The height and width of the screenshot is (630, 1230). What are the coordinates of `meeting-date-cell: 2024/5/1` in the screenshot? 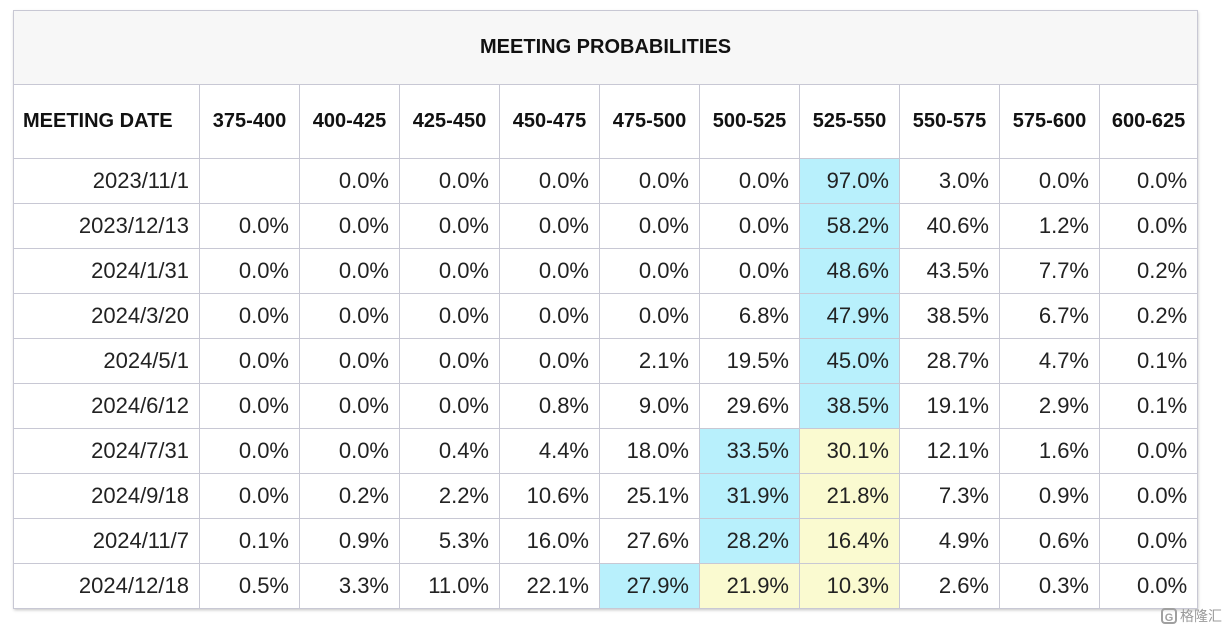 It's located at (106, 361).